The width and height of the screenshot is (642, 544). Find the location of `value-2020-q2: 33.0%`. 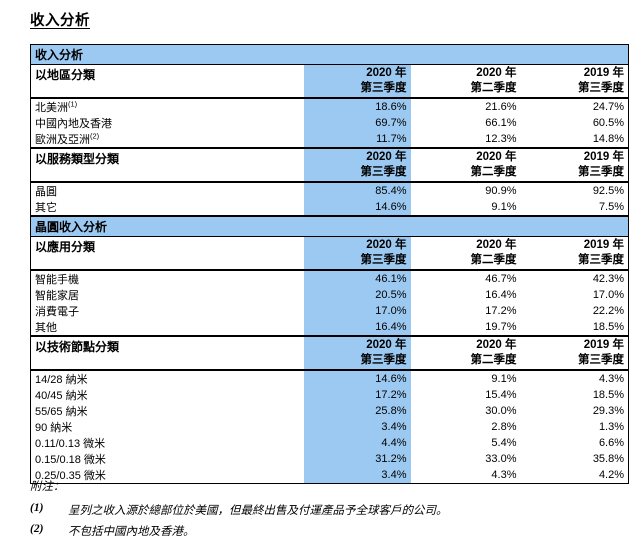

value-2020-q2: 33.0% is located at coordinates (501, 459).